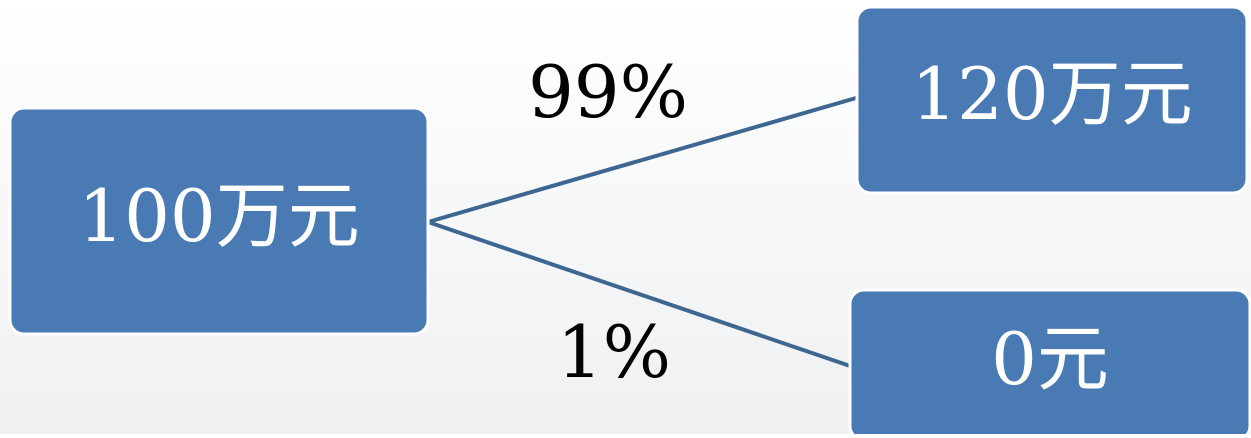 This screenshot has height=438, width=1251. Describe the element at coordinates (608, 92) in the screenshot. I see `edge-label: 99%` at that location.